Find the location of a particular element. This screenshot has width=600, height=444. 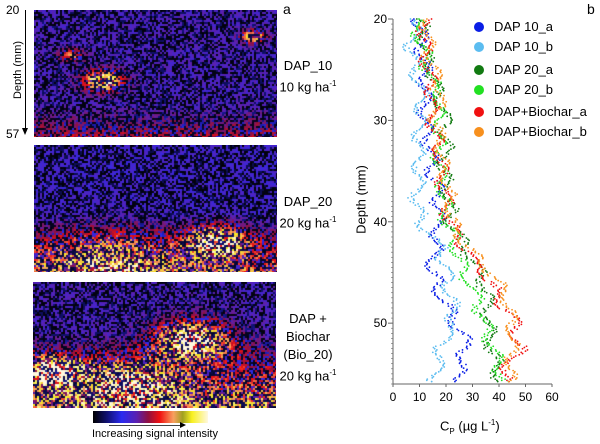

legend-item: DAP 20_a is located at coordinates (513, 69).